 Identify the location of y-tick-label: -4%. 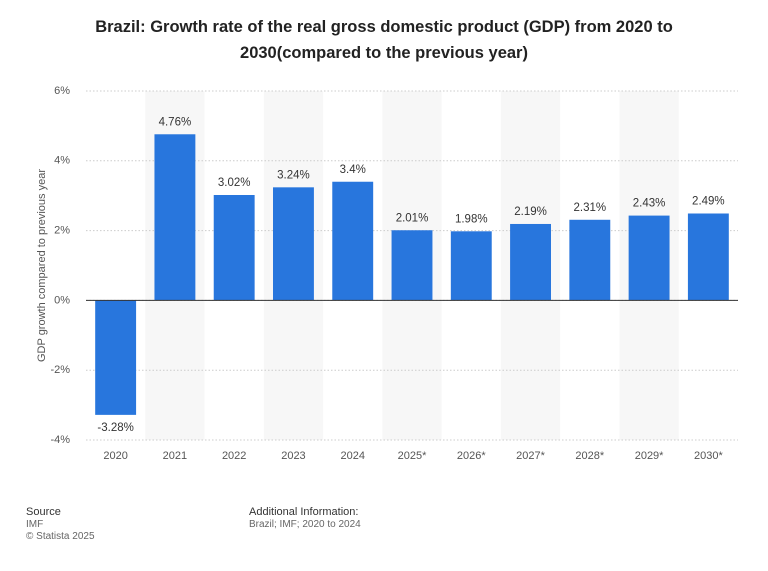
(60, 440).